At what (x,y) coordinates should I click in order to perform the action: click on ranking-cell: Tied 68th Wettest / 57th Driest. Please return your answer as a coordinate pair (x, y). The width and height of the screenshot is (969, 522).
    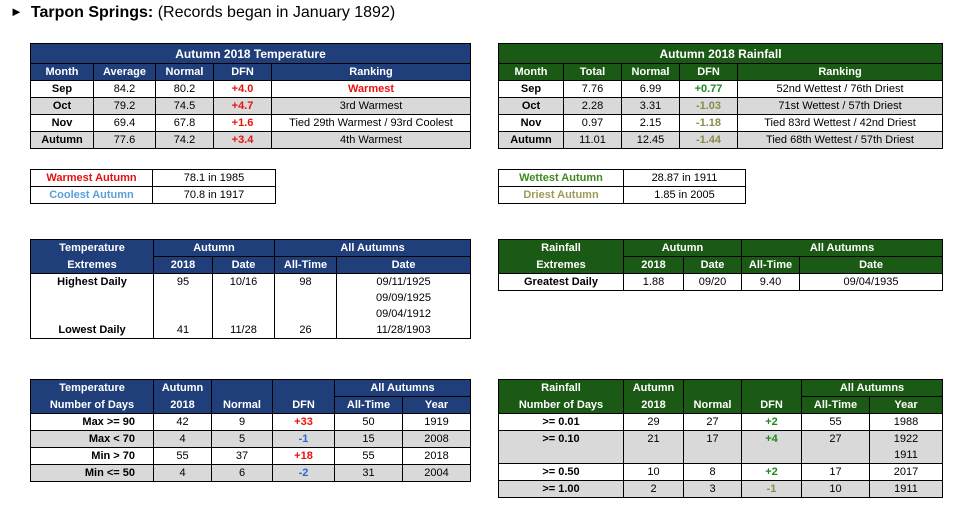
    Looking at the image, I should click on (840, 140).